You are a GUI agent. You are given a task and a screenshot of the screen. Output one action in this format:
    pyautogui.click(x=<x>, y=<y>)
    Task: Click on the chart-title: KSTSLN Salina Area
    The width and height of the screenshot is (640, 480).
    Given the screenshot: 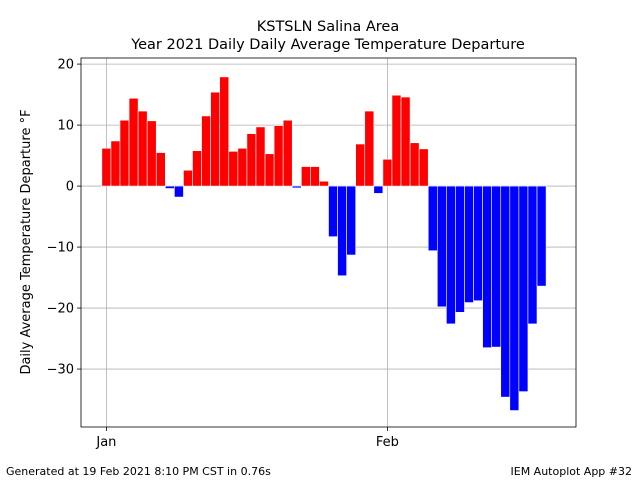 What is the action you would take?
    pyautogui.click(x=328, y=27)
    